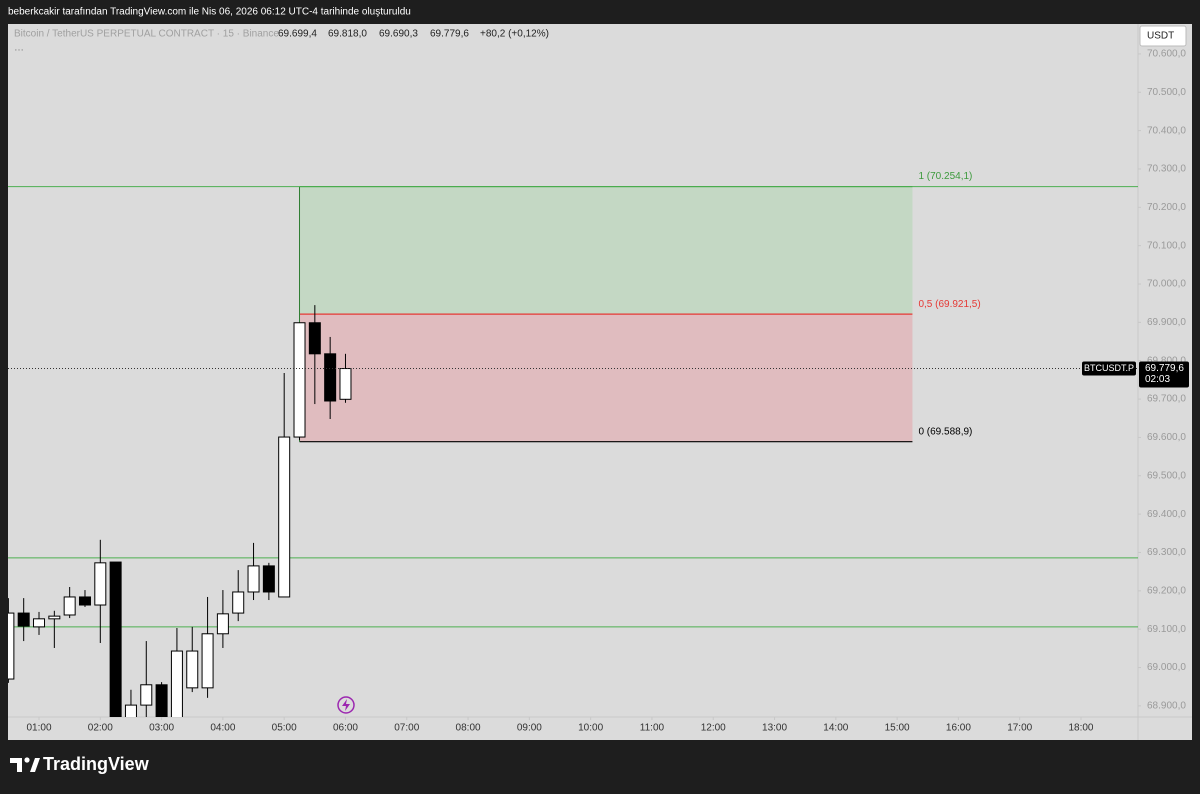 This screenshot has height=794, width=1200. I want to click on y-tick-label: 69.800,0, so click(1166, 360).